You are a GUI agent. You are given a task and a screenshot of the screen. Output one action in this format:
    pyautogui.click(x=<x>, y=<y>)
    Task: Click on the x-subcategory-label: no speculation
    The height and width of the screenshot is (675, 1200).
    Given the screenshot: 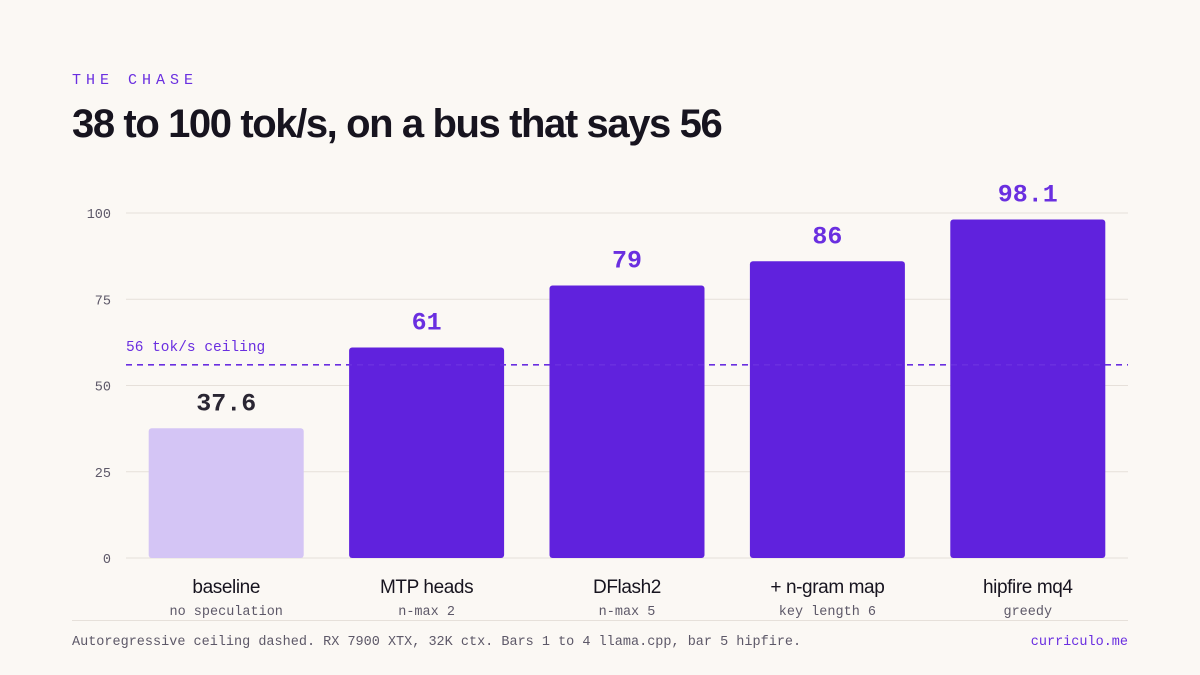 What is the action you would take?
    pyautogui.click(x=225, y=612)
    